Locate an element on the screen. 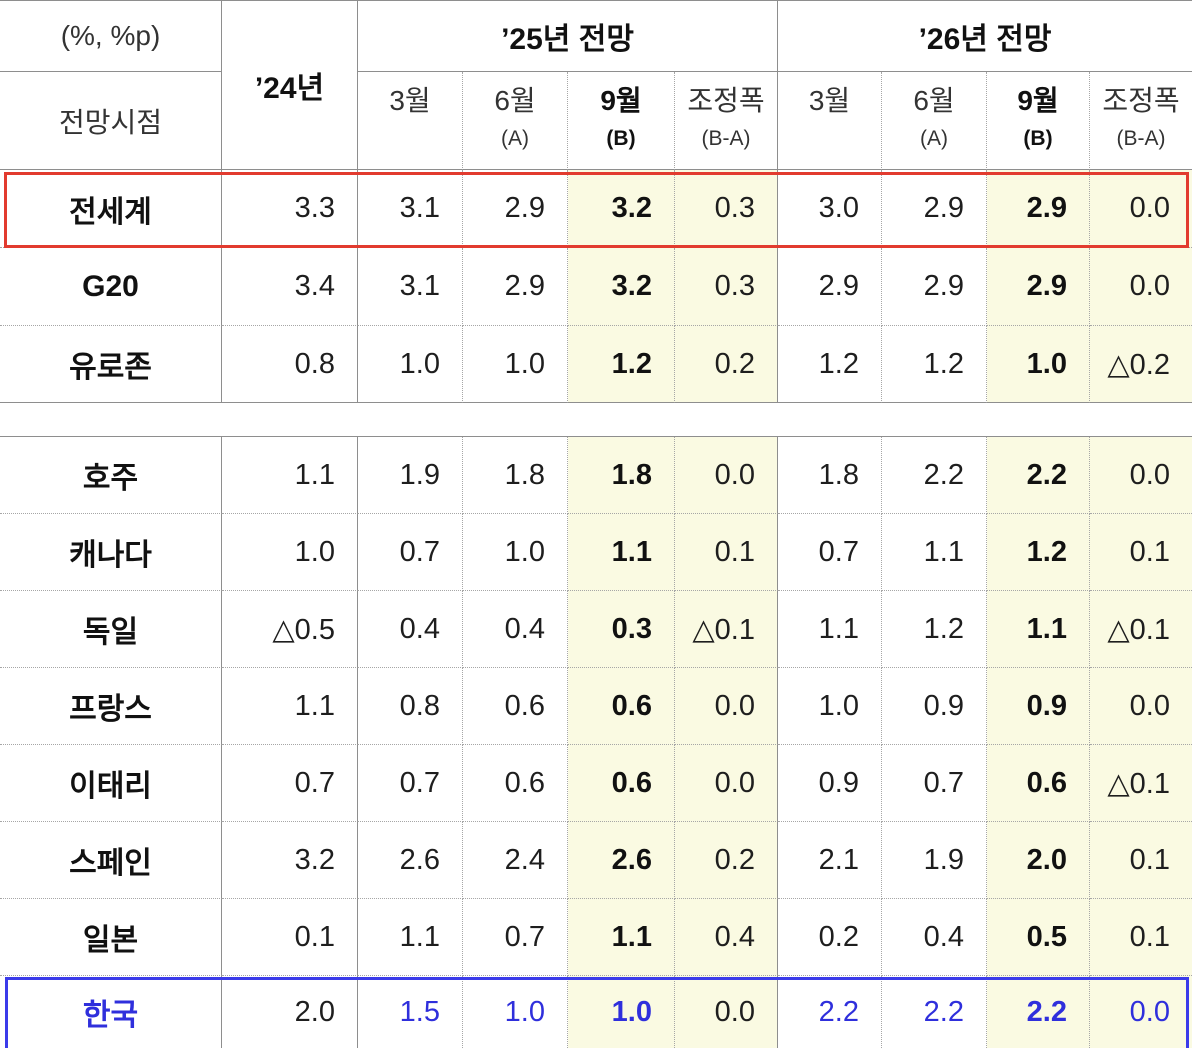 This screenshot has height=1048, width=1192. value-2026-jun: 2.9 is located at coordinates (934, 287).